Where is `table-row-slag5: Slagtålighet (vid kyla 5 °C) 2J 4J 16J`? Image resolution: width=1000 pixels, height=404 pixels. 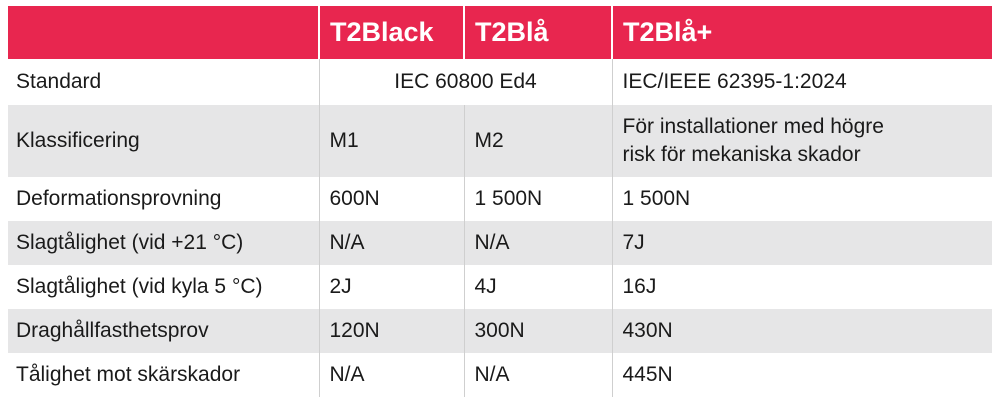 table-row-slag5: Slagtålighet (vid kyla 5 °C) 2J 4J 16J is located at coordinates (500, 287).